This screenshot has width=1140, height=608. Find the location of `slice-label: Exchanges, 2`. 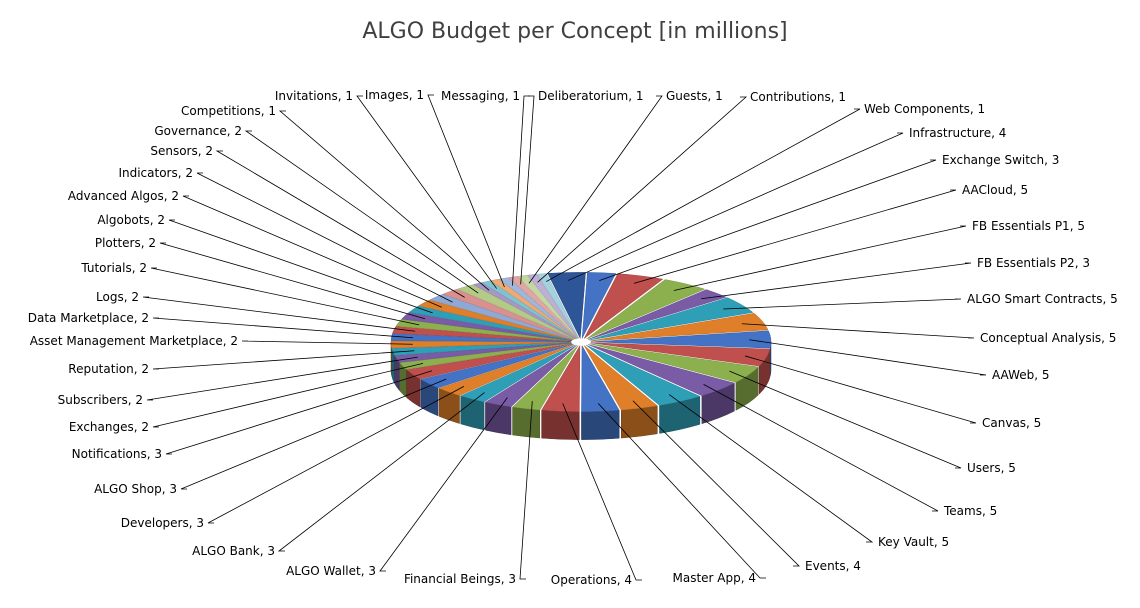

slice-label: Exchanges, 2 is located at coordinates (109, 427).